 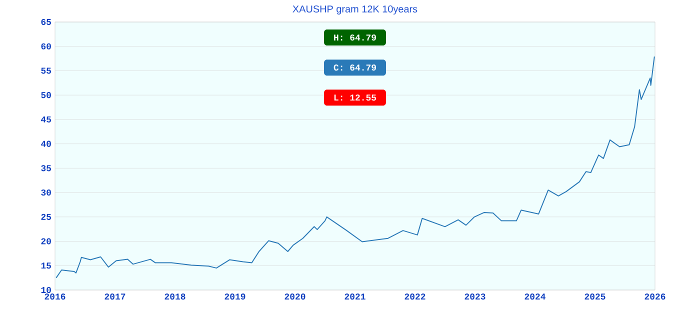 I want to click on x-tick-label: 2024, so click(x=535, y=297).